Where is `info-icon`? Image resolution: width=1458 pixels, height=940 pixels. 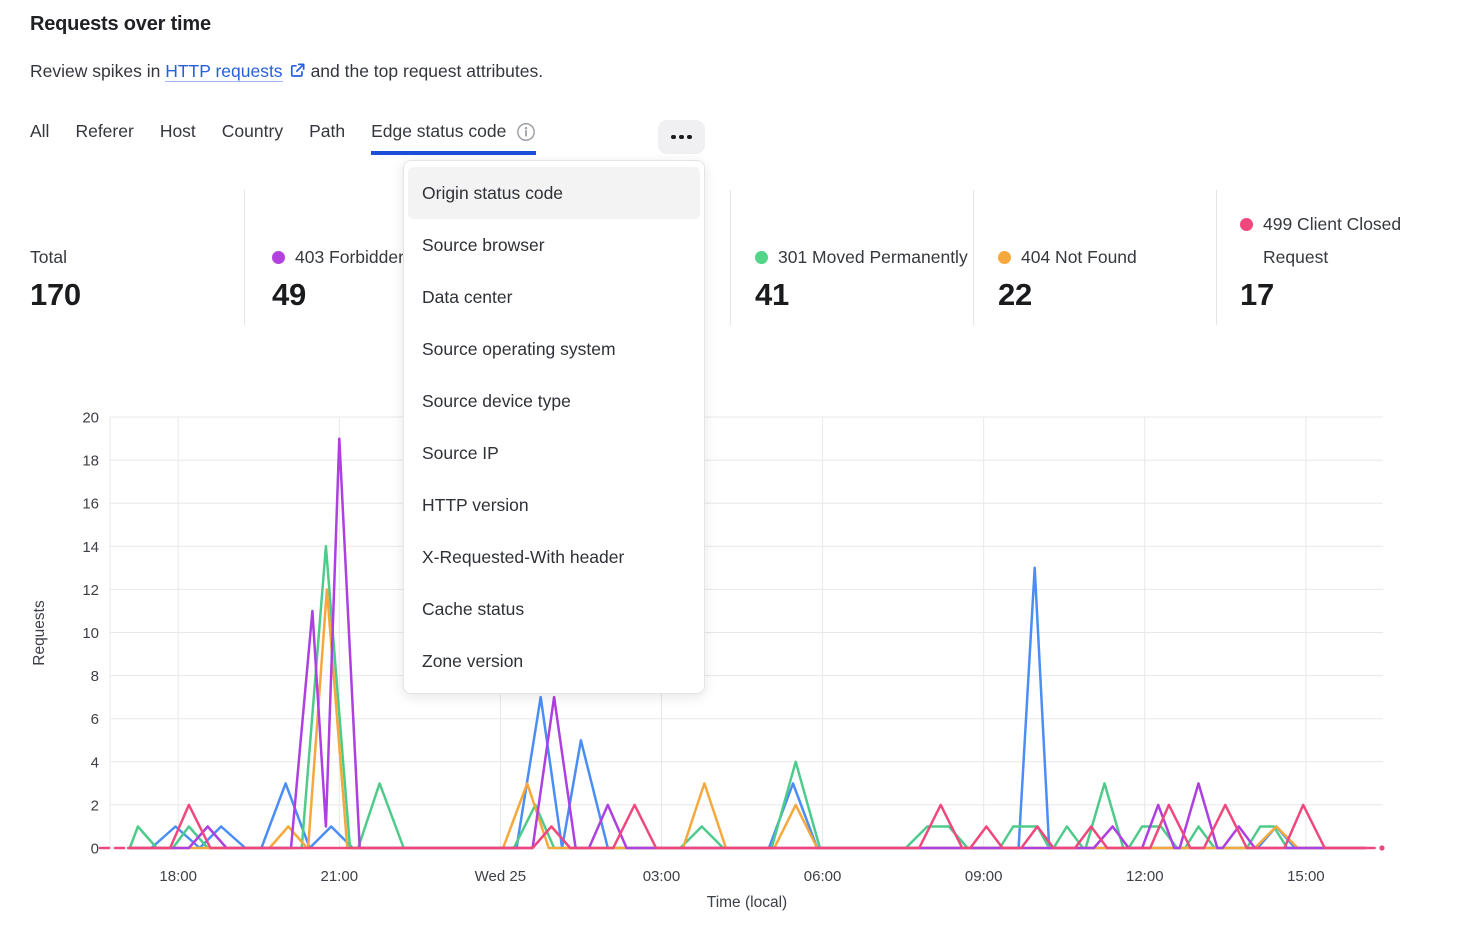 info-icon is located at coordinates (526, 131).